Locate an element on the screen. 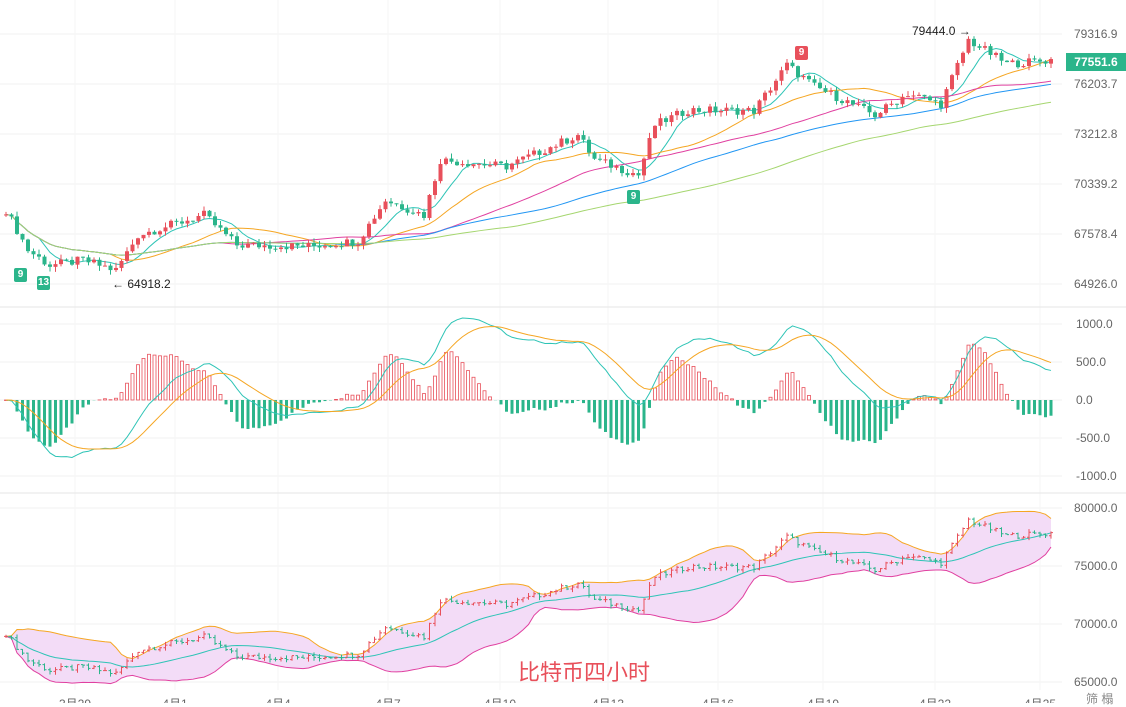 This screenshot has height=707, width=1126. high-annotation: 79444.0 → is located at coordinates (941, 31).